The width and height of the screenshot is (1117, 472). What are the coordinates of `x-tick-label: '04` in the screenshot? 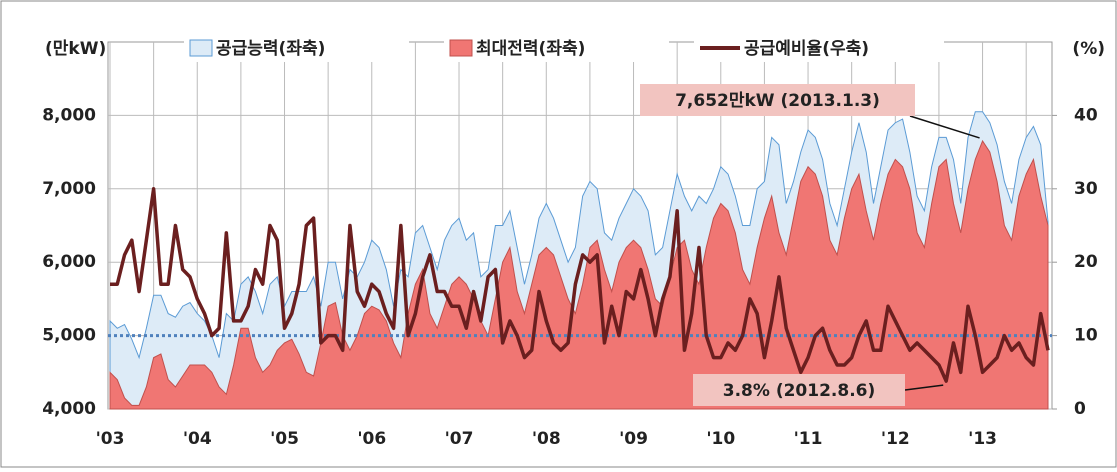 It's located at (197, 439).